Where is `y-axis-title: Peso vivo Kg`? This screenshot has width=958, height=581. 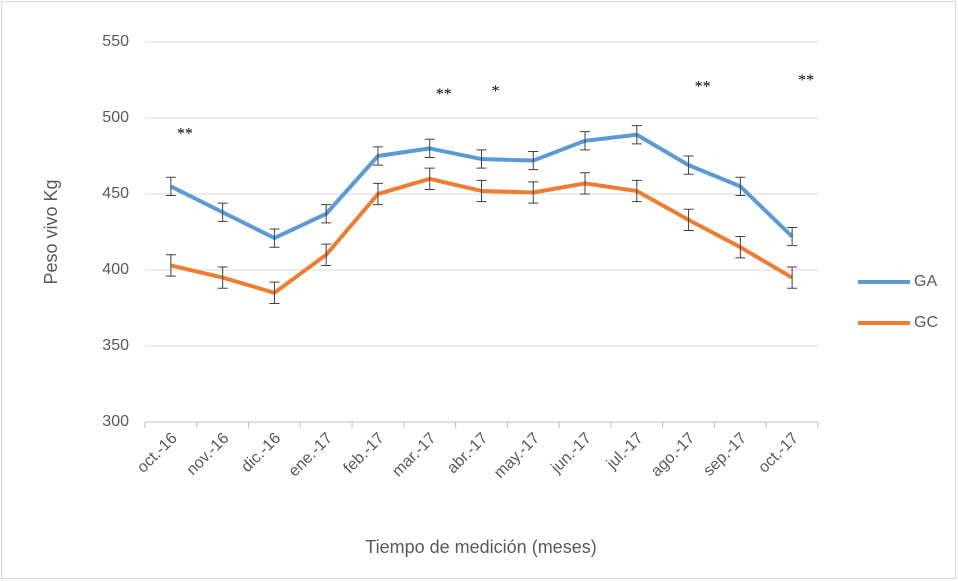
y-axis-title: Peso vivo Kg is located at coordinates (51, 231).